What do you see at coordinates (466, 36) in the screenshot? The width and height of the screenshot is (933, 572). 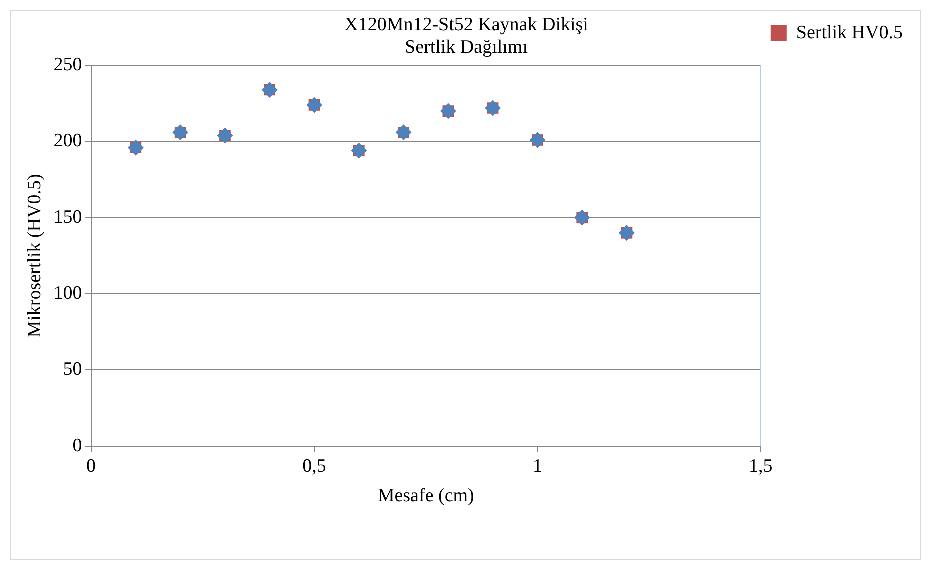 I see `chart-title: X120Mn12-St52 Kaynak Dikişi Sertlik Dağılımı` at bounding box center [466, 36].